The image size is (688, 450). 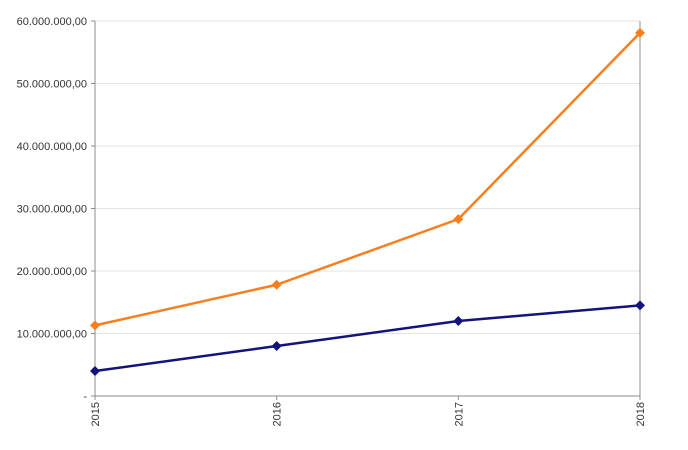 I want to click on series-0-point-2015, so click(x=95, y=325).